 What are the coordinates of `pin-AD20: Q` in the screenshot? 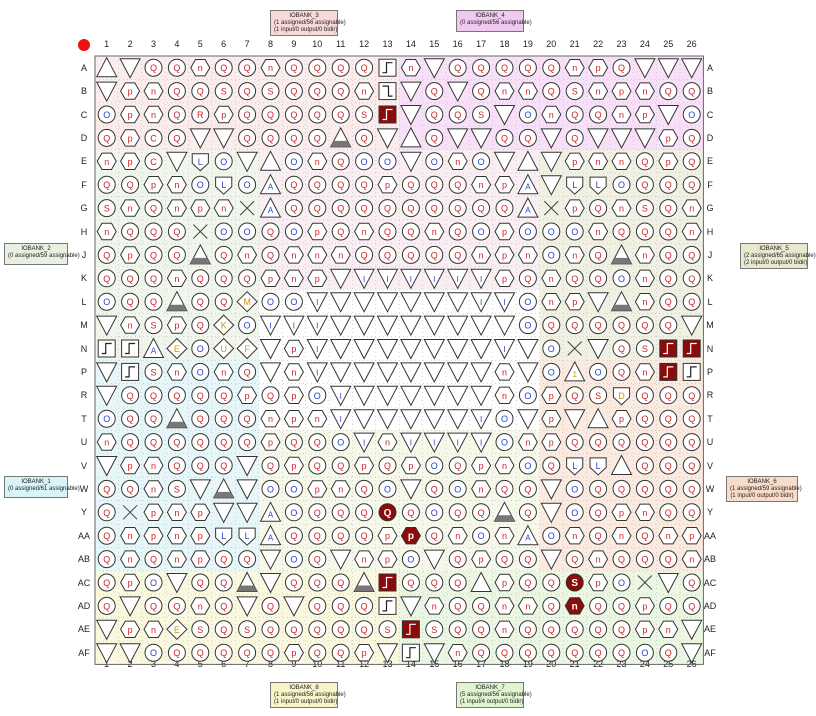 It's located at (551, 605).